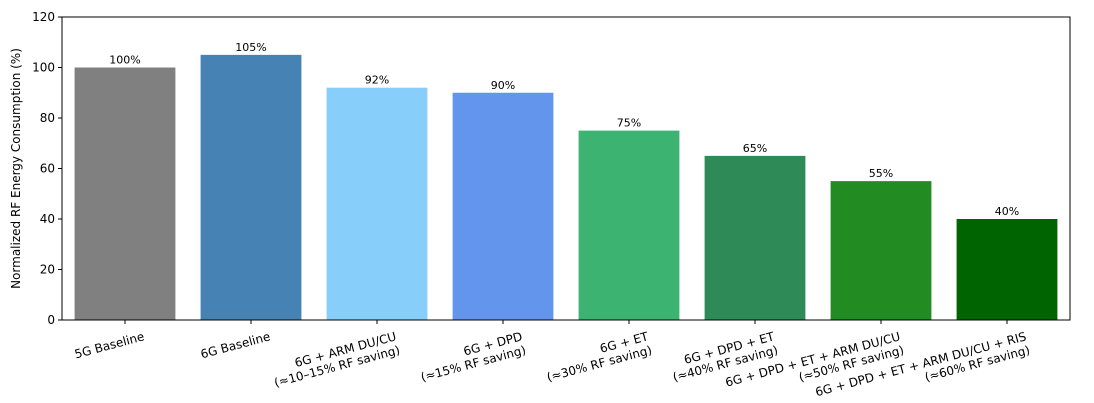 The image size is (1094, 403). What do you see at coordinates (47, 219) in the screenshot?
I see `y-tick-label-2: 40` at bounding box center [47, 219].